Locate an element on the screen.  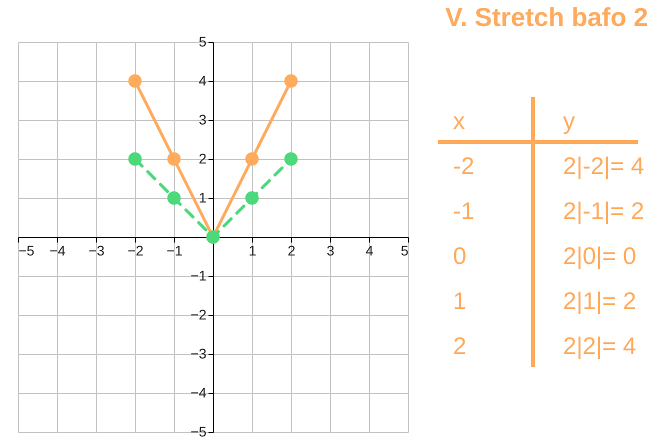
y-tick-label: −1 is located at coordinates (198, 276).